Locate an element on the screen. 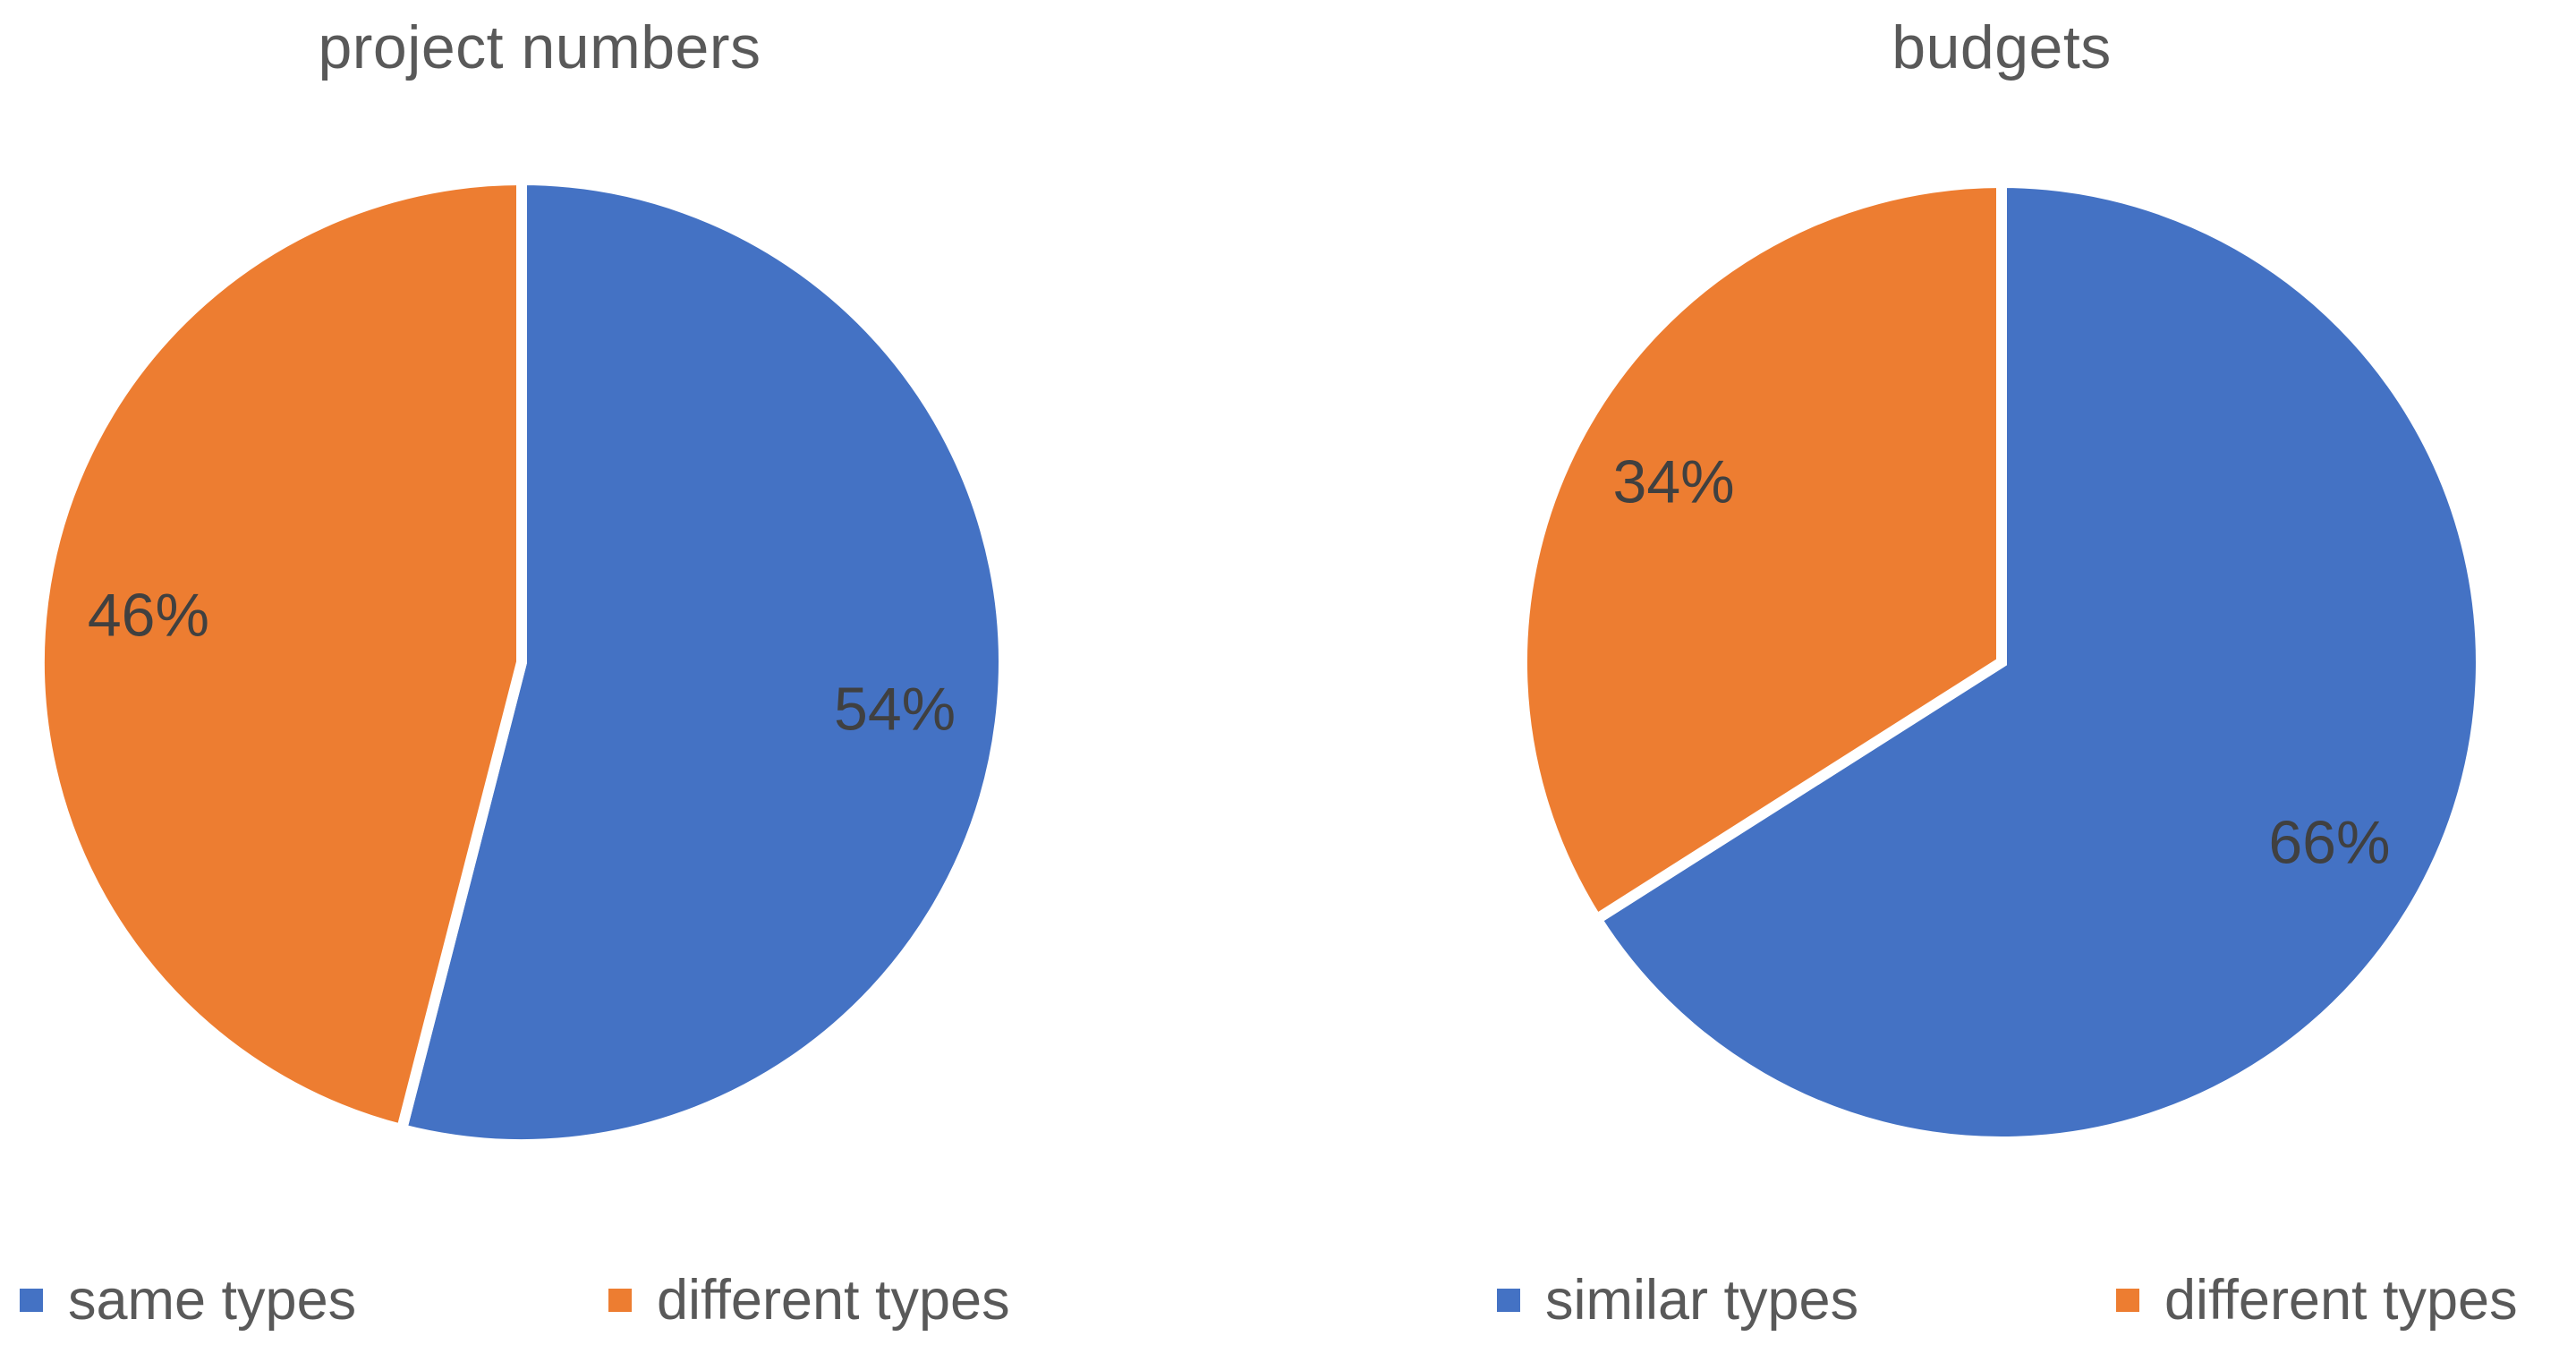  legend-label-same-types: same types is located at coordinates (212, 1300).